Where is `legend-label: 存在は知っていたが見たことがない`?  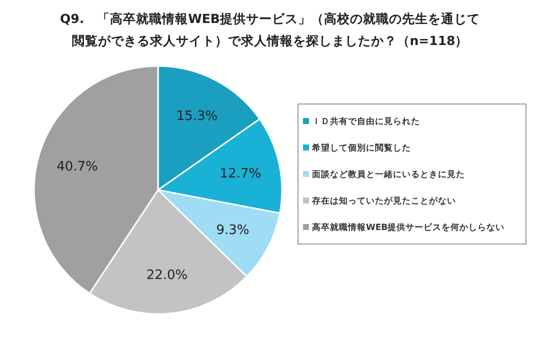
legend-label: 存在は知っていたが見たことがない is located at coordinates (383, 201).